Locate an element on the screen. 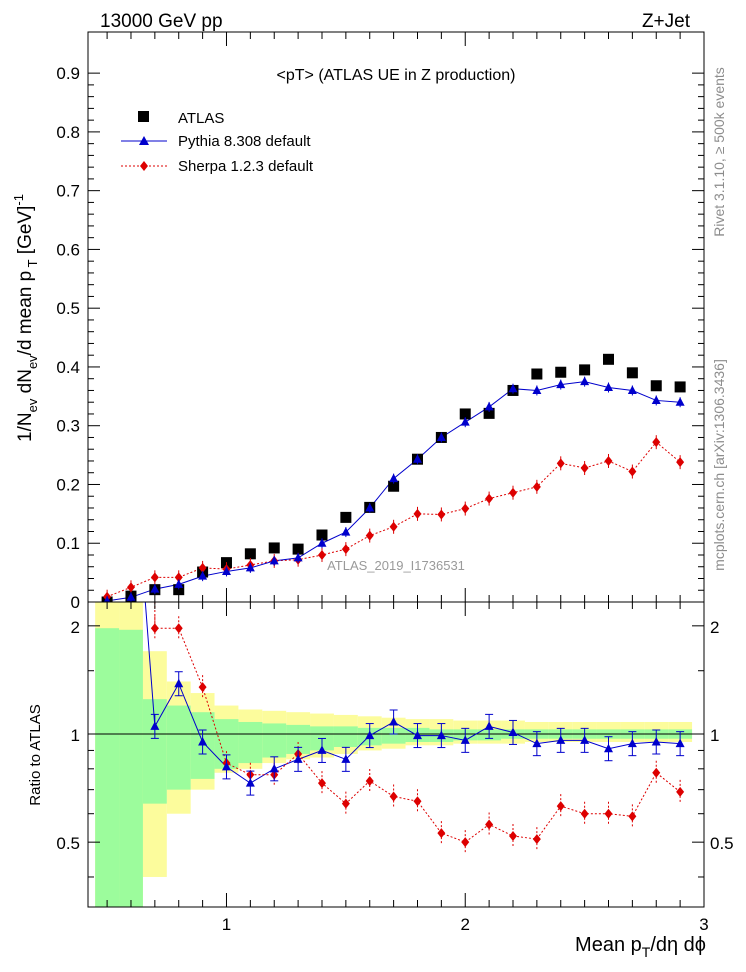 The height and width of the screenshot is (972, 746). ratio-y-tick-label: 0.5 is located at coordinates (68, 843).